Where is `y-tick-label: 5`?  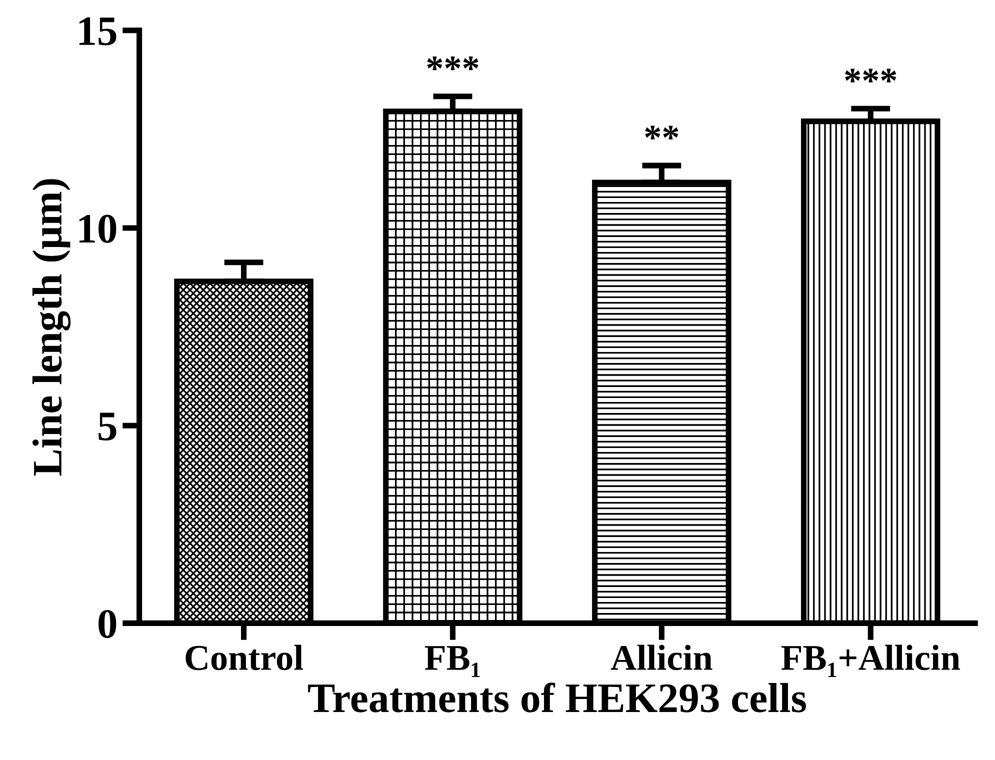
y-tick-label: 5 is located at coordinates (107, 426).